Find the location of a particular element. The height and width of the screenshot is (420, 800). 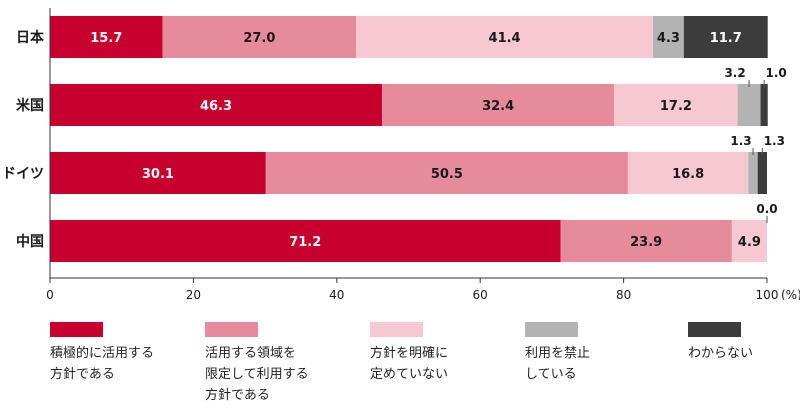

data-label: 23.9 is located at coordinates (646, 242).